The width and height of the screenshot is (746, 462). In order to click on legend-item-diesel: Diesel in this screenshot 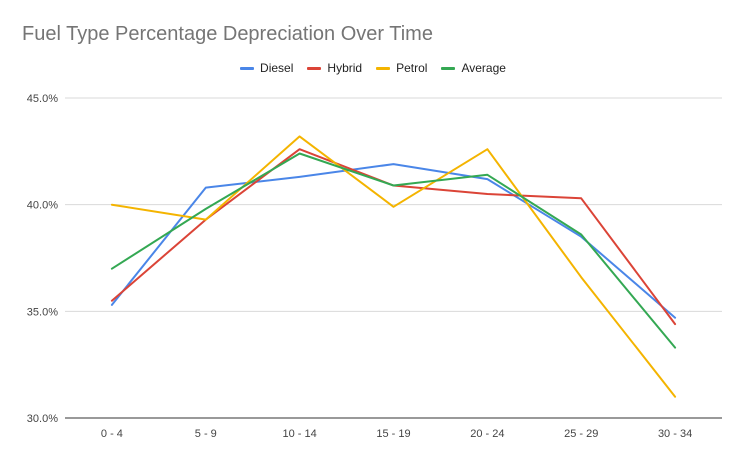, I will do `click(266, 68)`.